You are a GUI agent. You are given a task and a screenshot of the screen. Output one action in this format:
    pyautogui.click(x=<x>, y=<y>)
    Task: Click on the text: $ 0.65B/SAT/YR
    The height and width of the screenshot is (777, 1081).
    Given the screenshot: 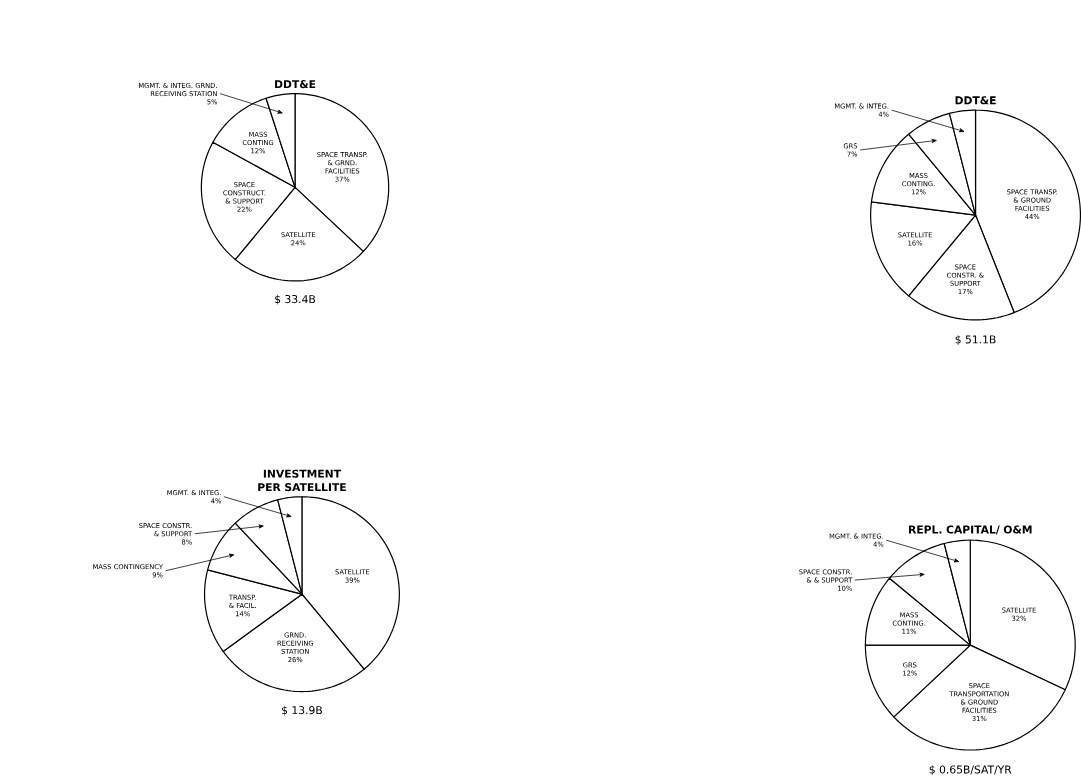 What is the action you would take?
    pyautogui.click(x=970, y=770)
    